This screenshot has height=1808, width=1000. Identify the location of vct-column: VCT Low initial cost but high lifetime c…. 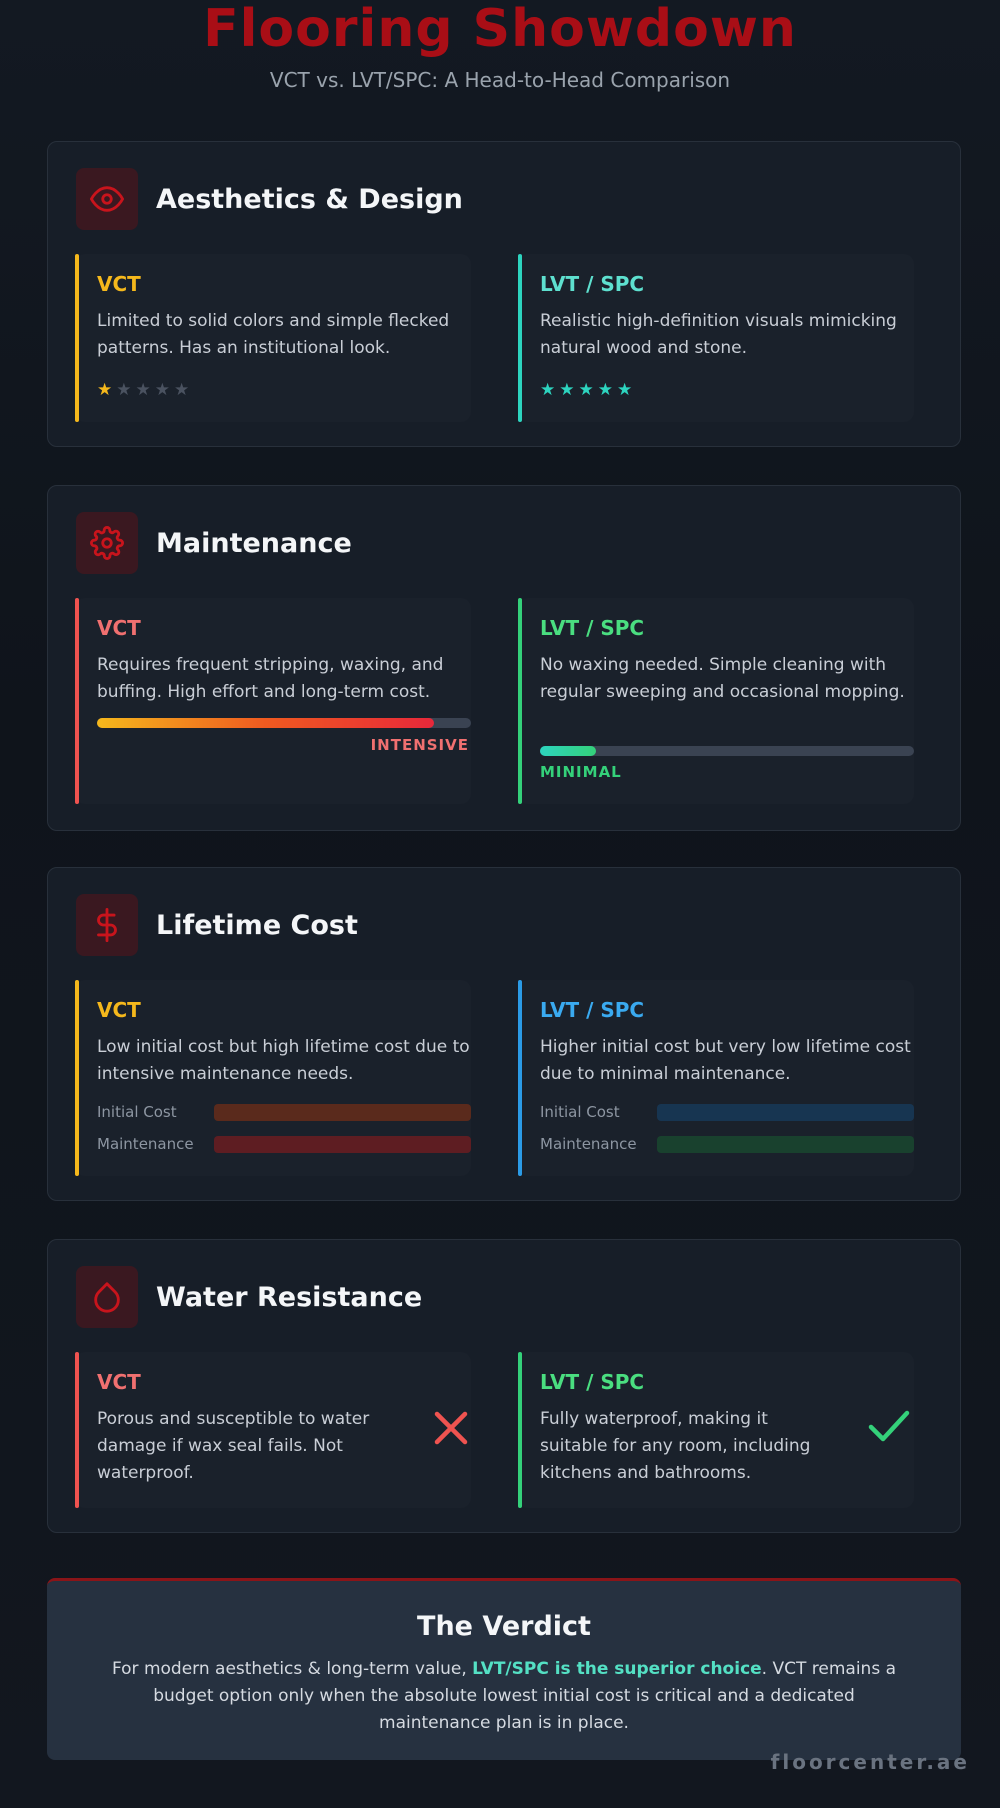
(273, 1078).